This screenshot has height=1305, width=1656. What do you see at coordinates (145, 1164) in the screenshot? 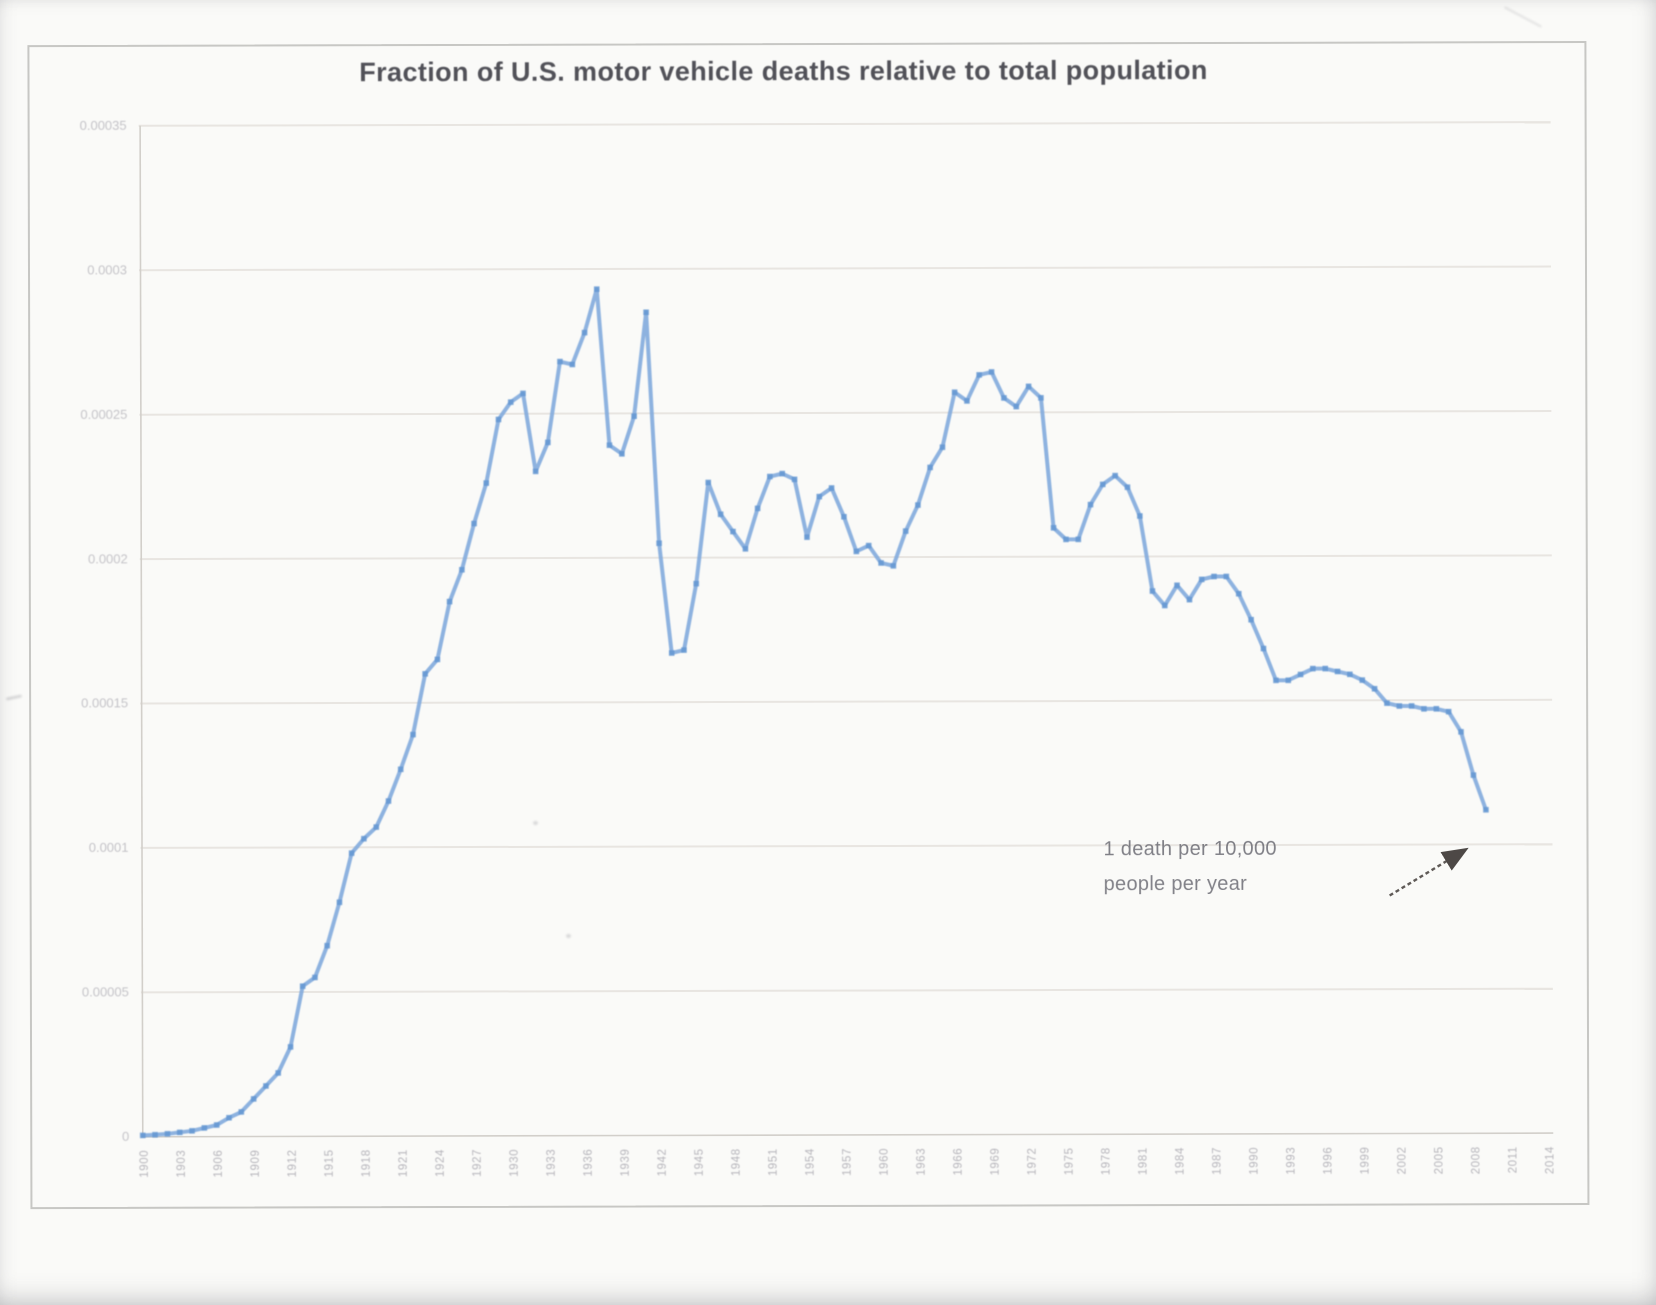
I see `svg-text: 1900` at bounding box center [145, 1164].